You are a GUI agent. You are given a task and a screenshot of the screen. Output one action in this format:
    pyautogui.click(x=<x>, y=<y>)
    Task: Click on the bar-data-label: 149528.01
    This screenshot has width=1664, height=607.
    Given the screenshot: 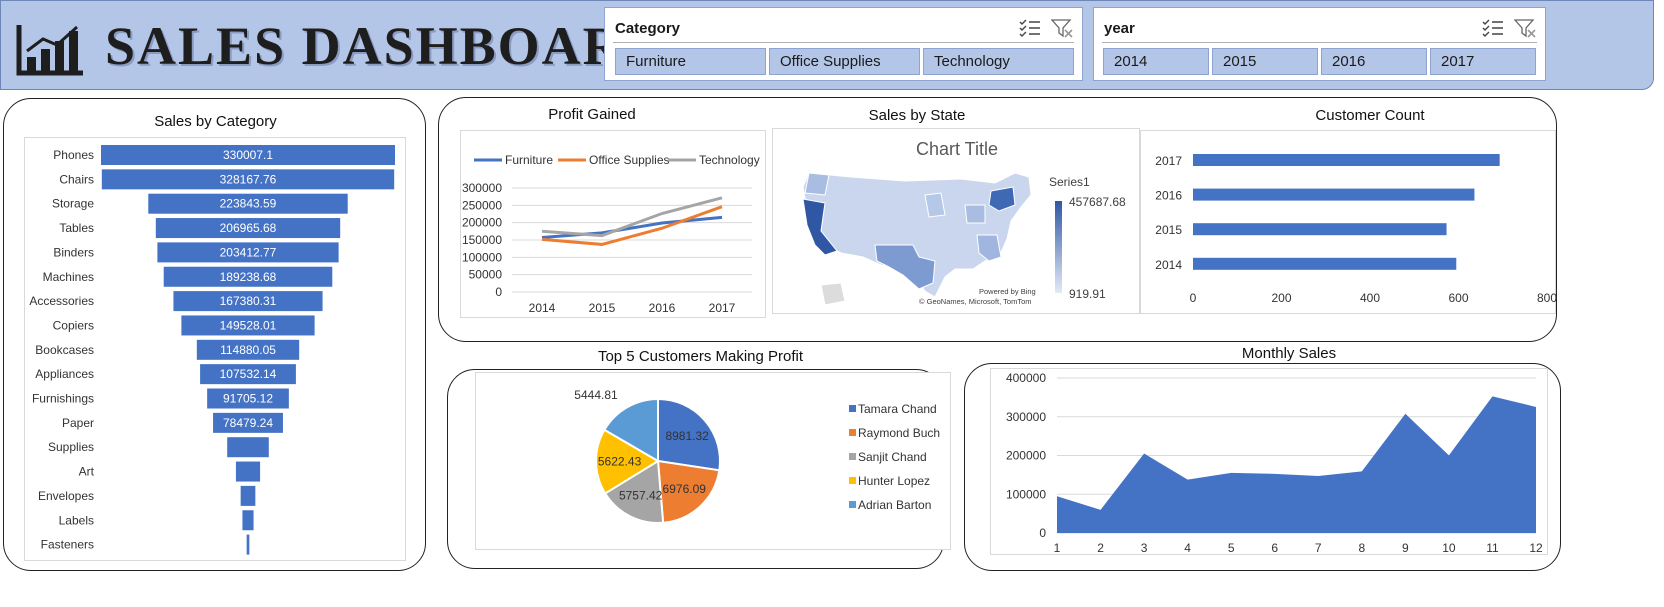 What is the action you would take?
    pyautogui.click(x=248, y=325)
    